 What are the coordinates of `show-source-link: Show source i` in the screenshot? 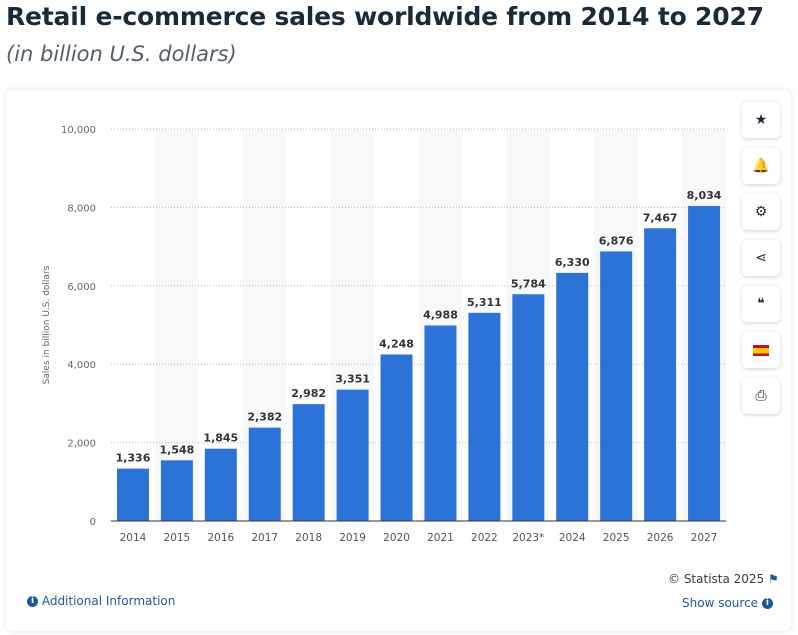 It's located at (727, 603).